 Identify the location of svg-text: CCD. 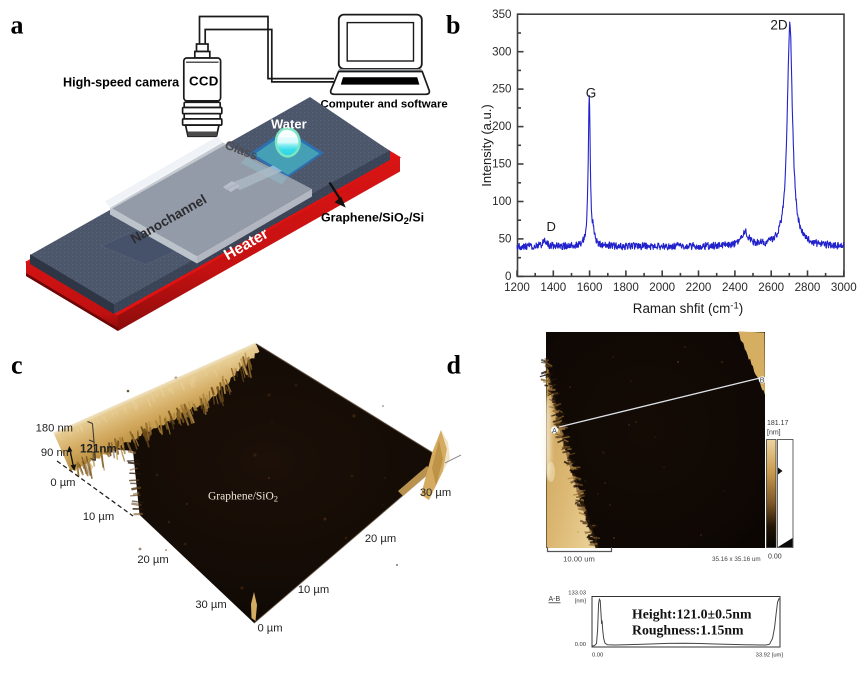
(204, 81).